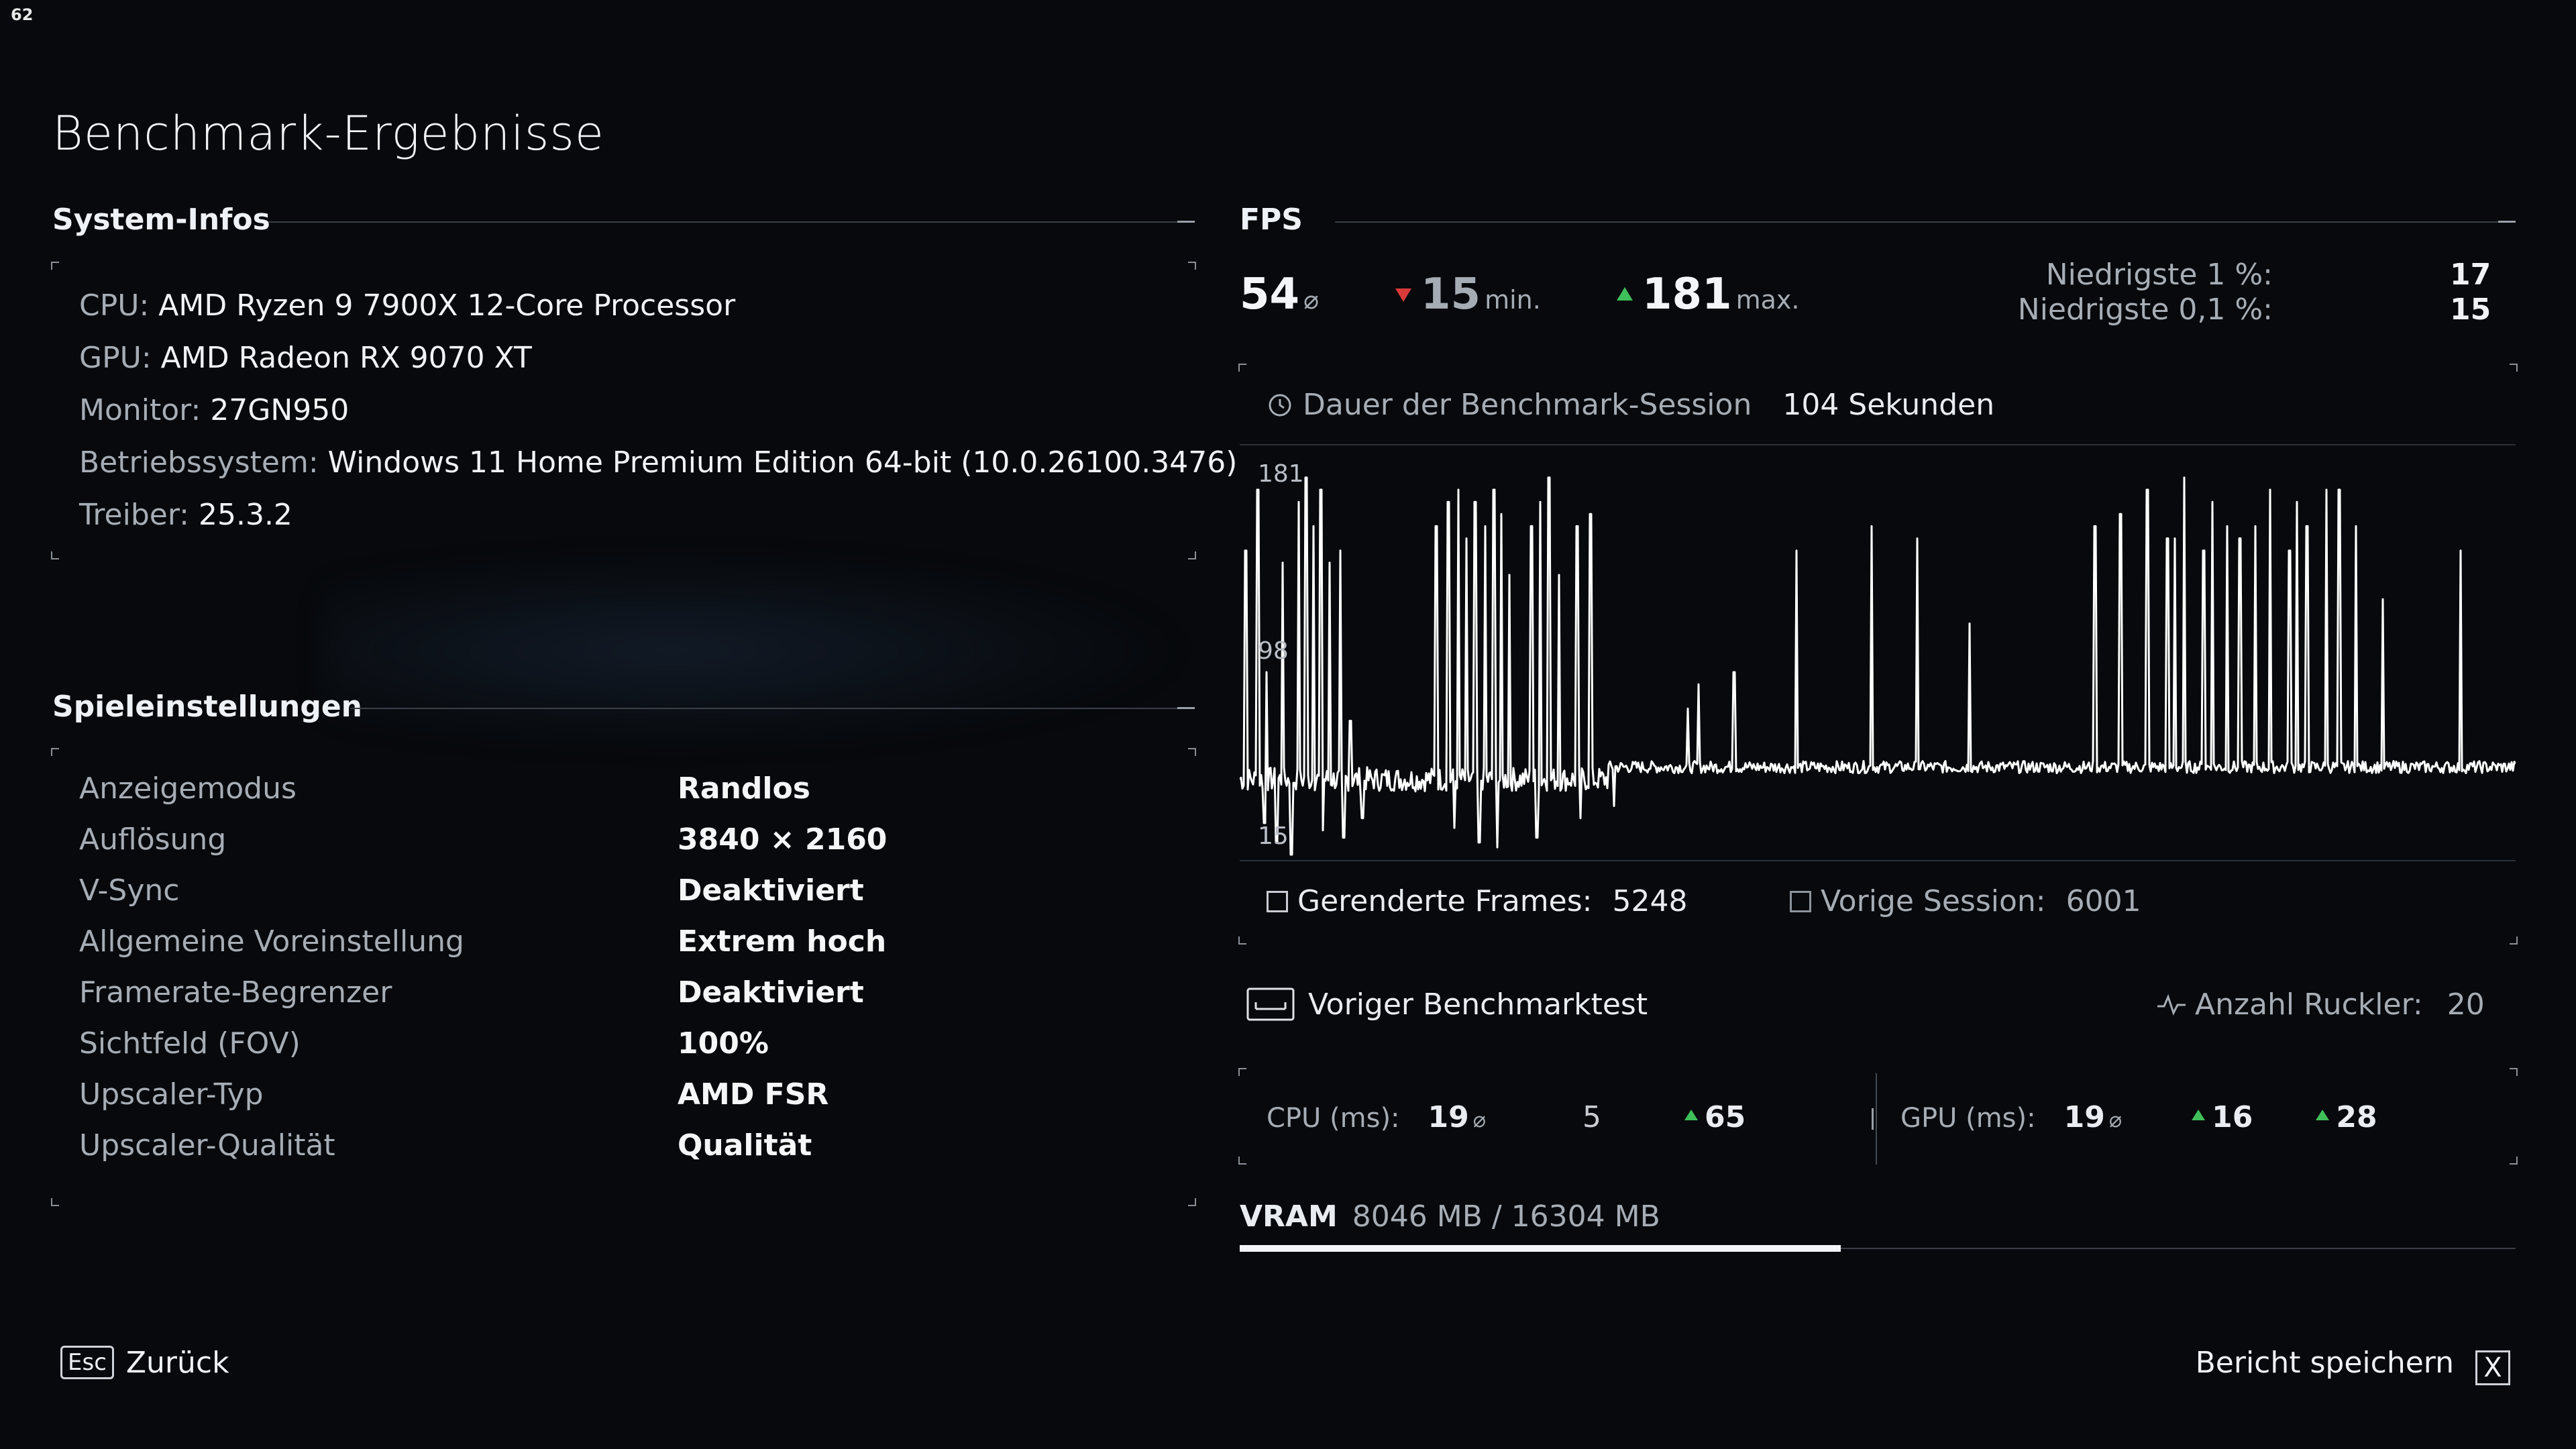 Image resolution: width=2576 pixels, height=1449 pixels. I want to click on fps-series-line, so click(1877, 666).